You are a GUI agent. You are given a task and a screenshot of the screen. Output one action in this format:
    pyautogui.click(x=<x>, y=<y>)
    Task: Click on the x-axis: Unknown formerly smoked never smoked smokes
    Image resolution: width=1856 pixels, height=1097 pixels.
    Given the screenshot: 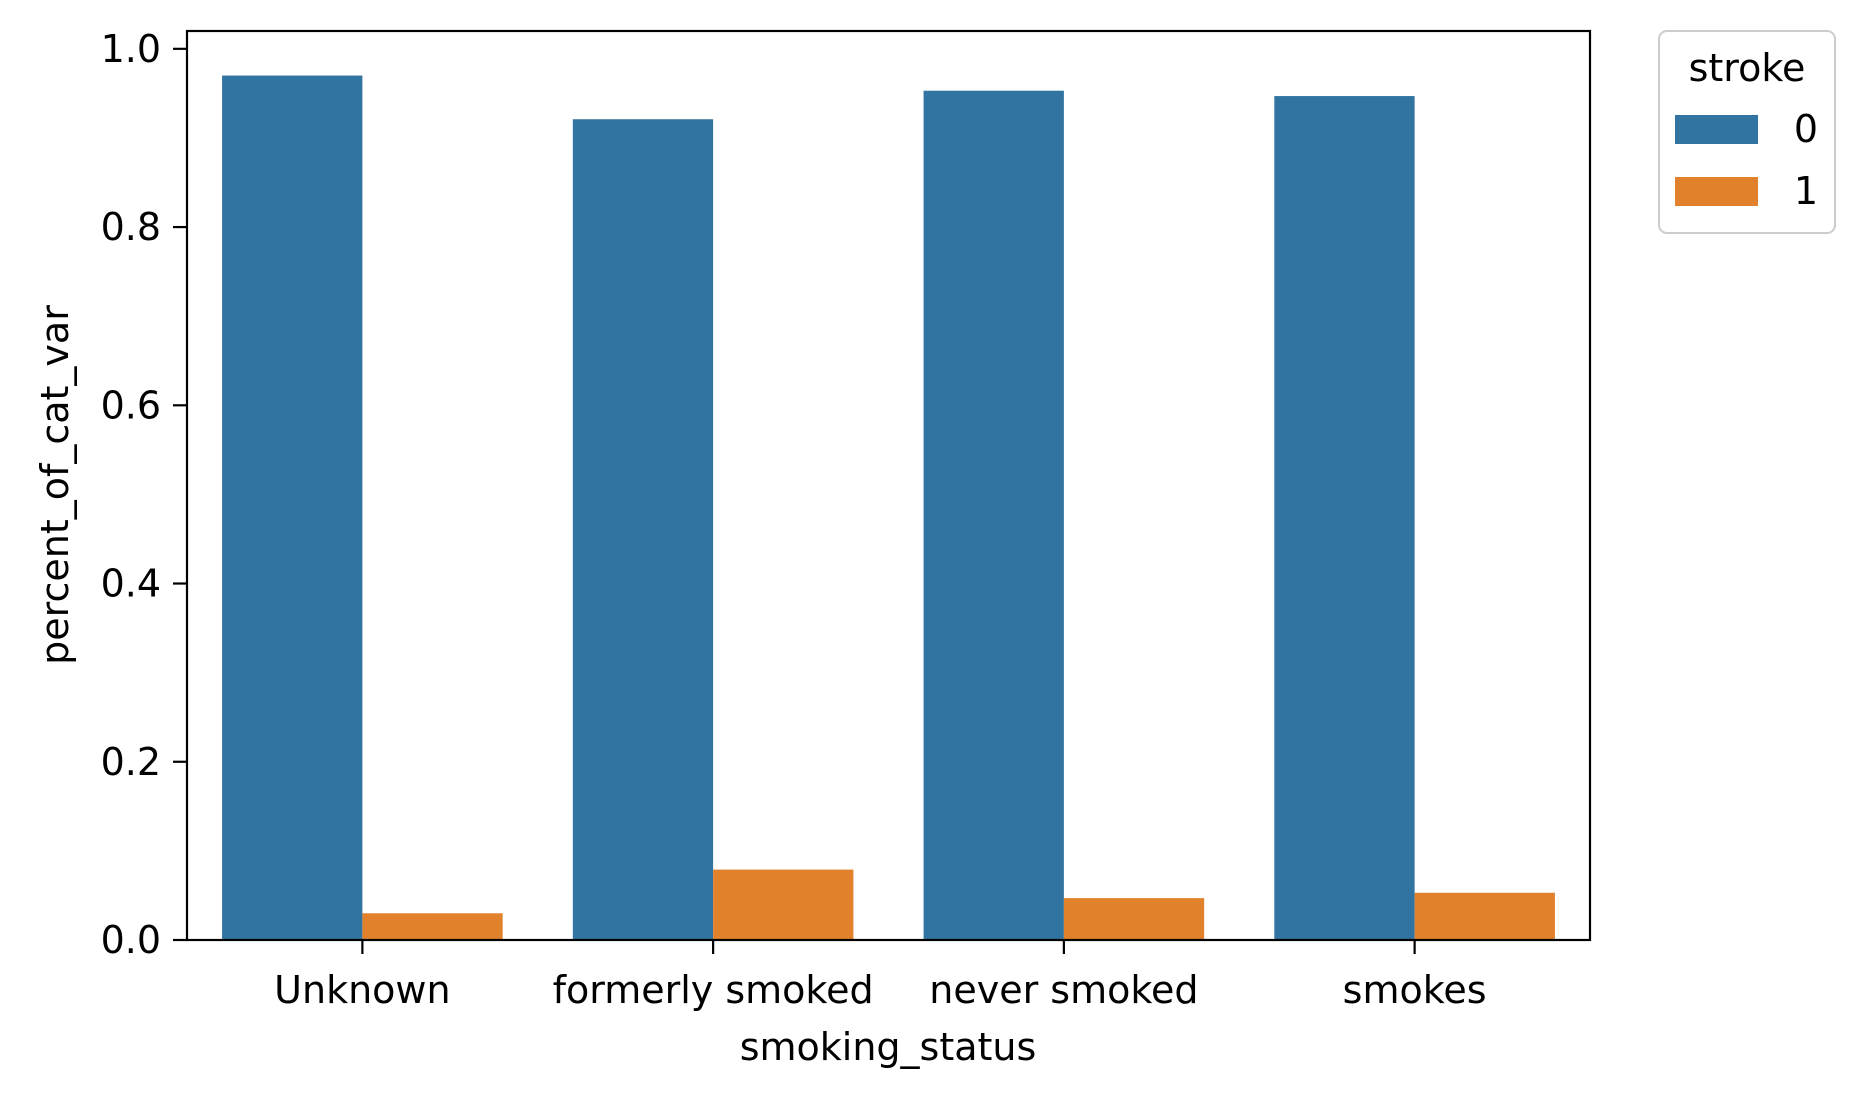 What is the action you would take?
    pyautogui.click(x=880, y=976)
    